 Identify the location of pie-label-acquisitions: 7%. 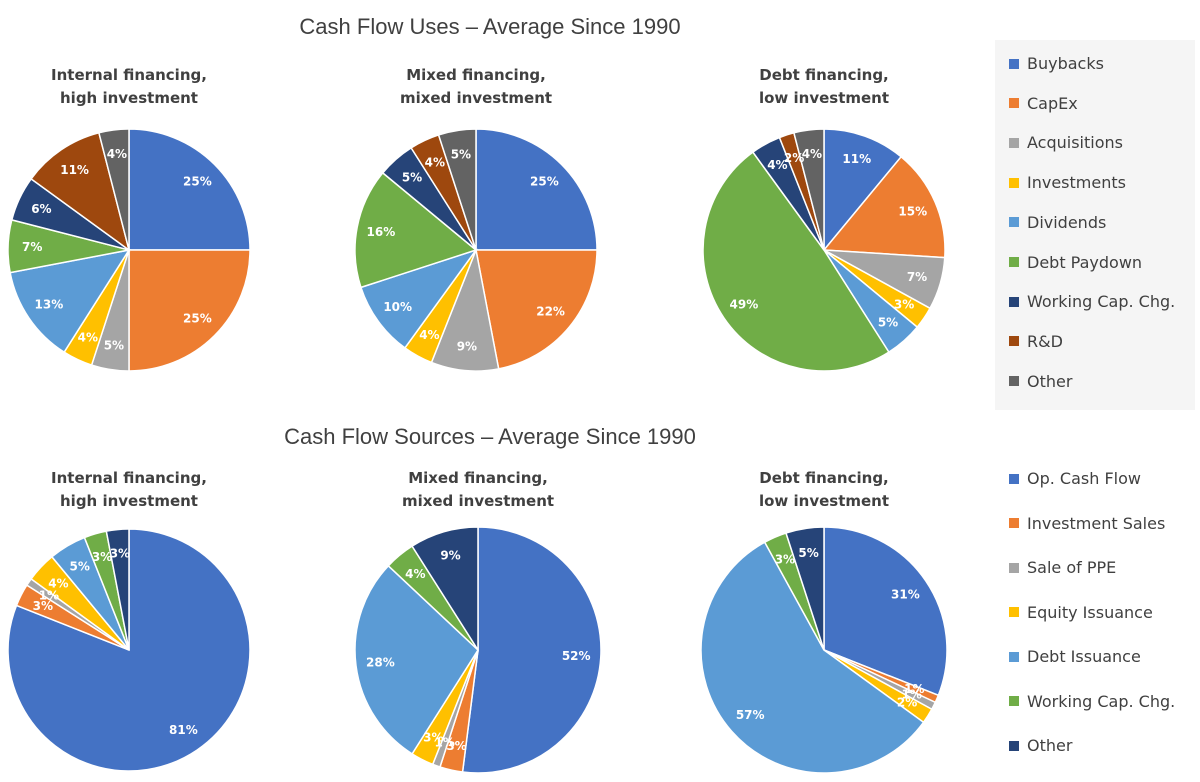
(917, 277).